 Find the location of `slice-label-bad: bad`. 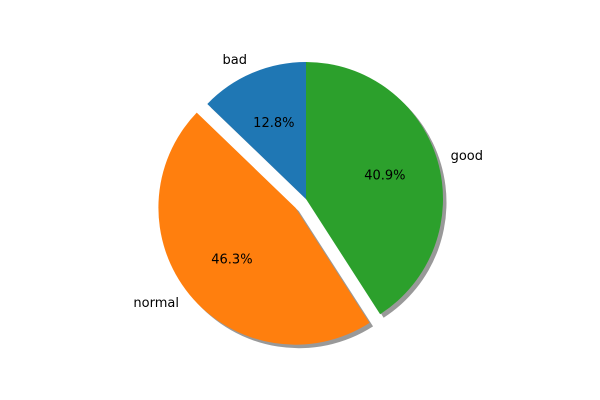

slice-label-bad: bad is located at coordinates (235, 60).